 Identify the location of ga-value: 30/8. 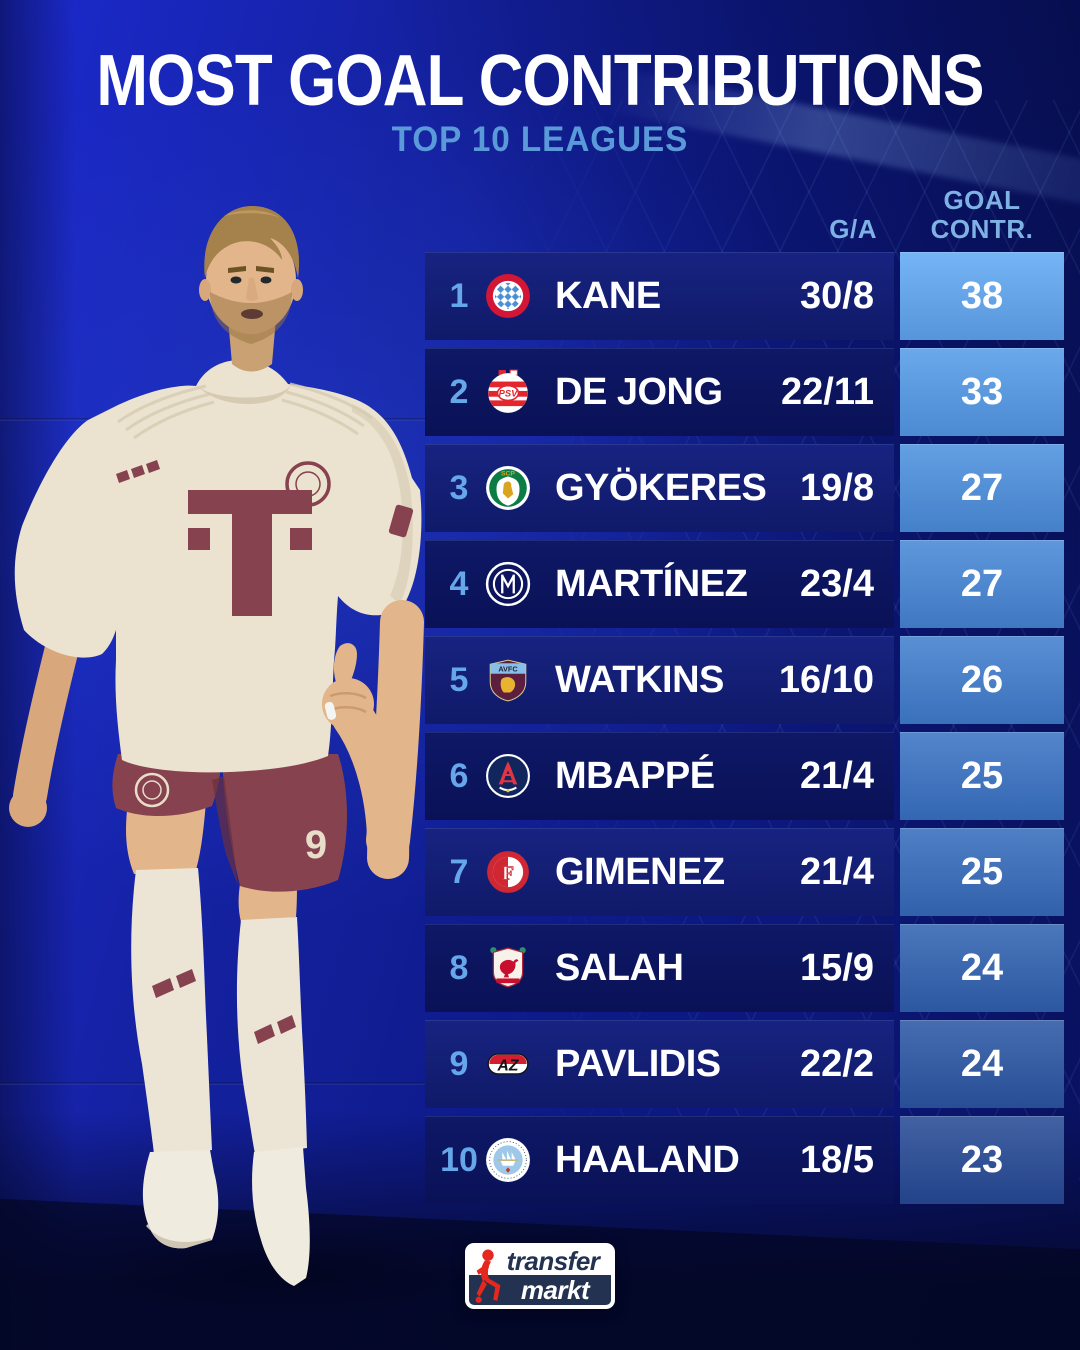
(837, 295).